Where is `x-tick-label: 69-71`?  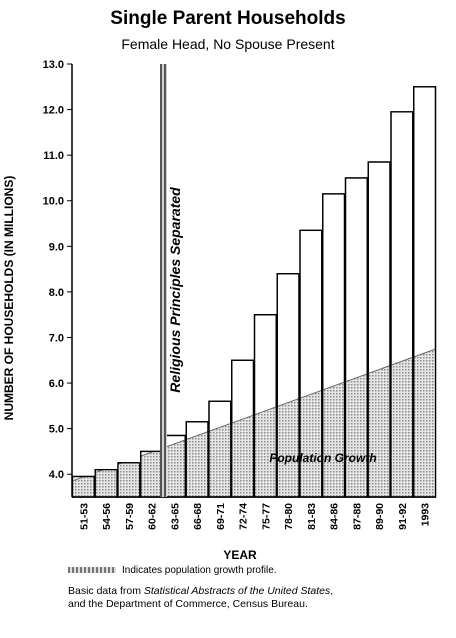 x-tick-label: 69-71 is located at coordinates (221, 516).